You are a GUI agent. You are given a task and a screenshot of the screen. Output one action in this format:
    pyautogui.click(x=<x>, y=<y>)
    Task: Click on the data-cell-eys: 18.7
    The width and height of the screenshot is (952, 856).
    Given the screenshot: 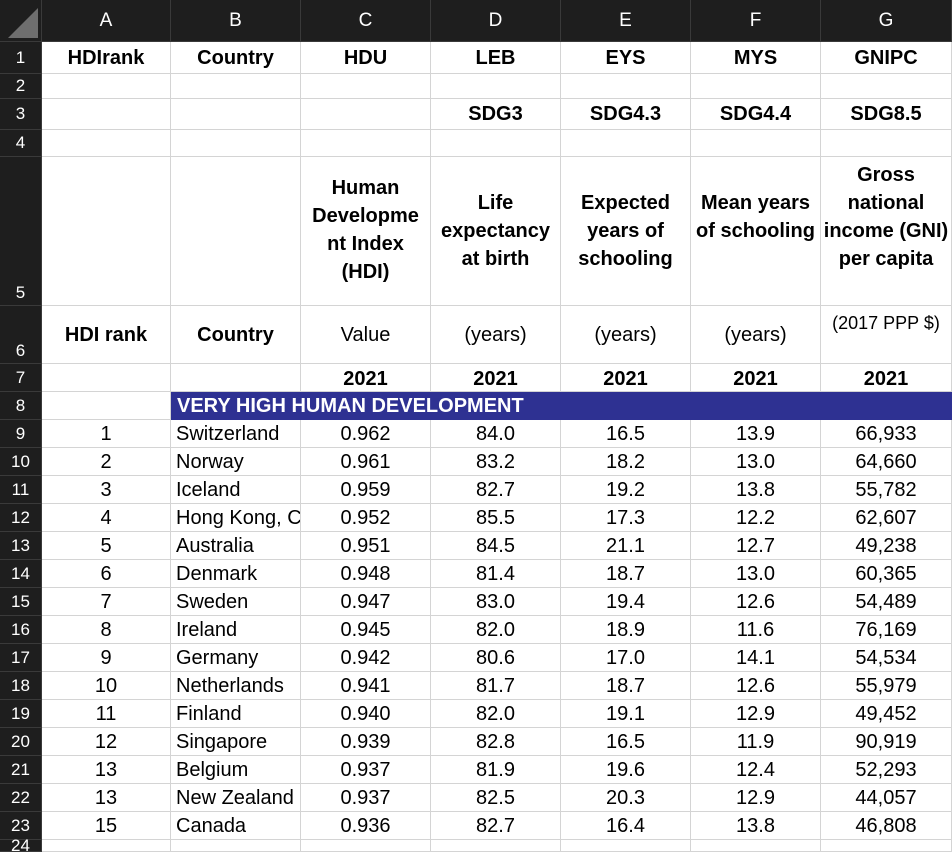 What is the action you would take?
    pyautogui.click(x=626, y=686)
    